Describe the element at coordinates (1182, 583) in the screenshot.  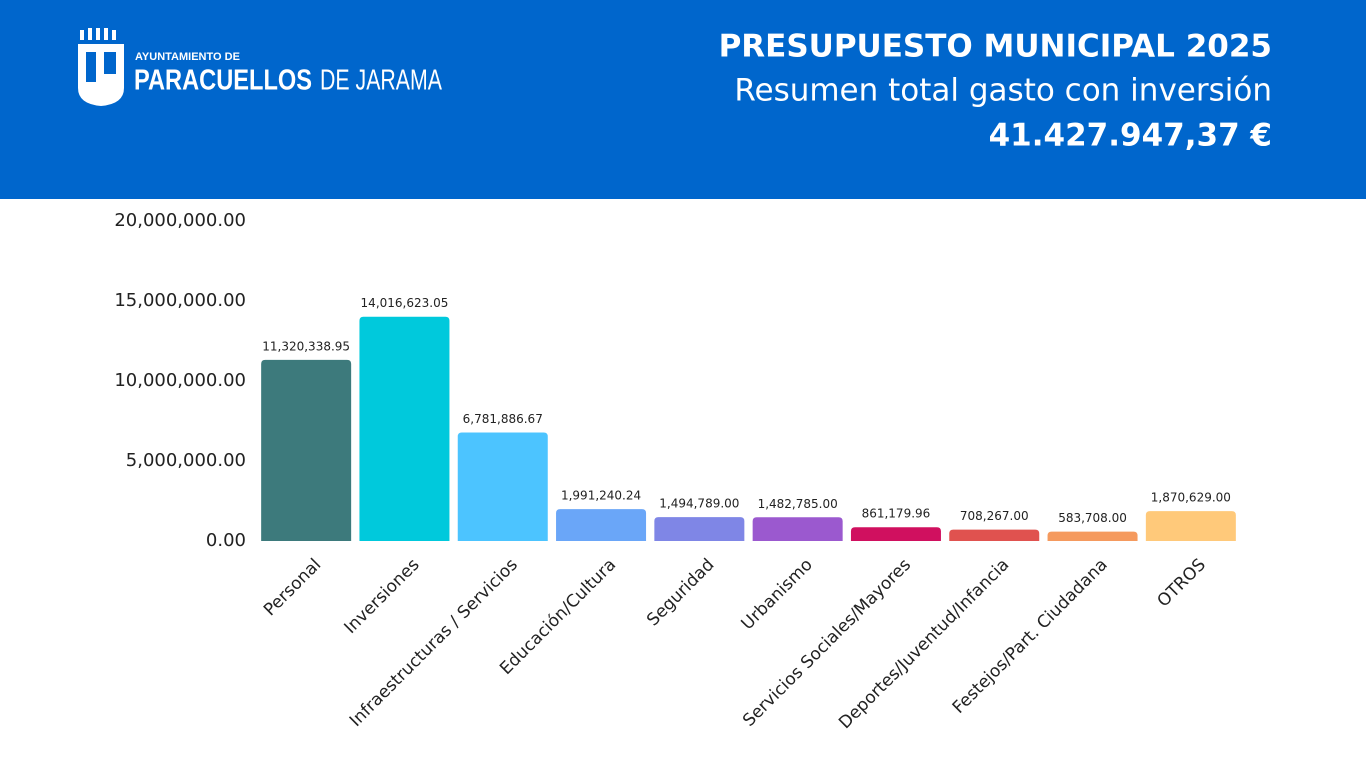
I see `x-tick-label: OTROS` at that location.